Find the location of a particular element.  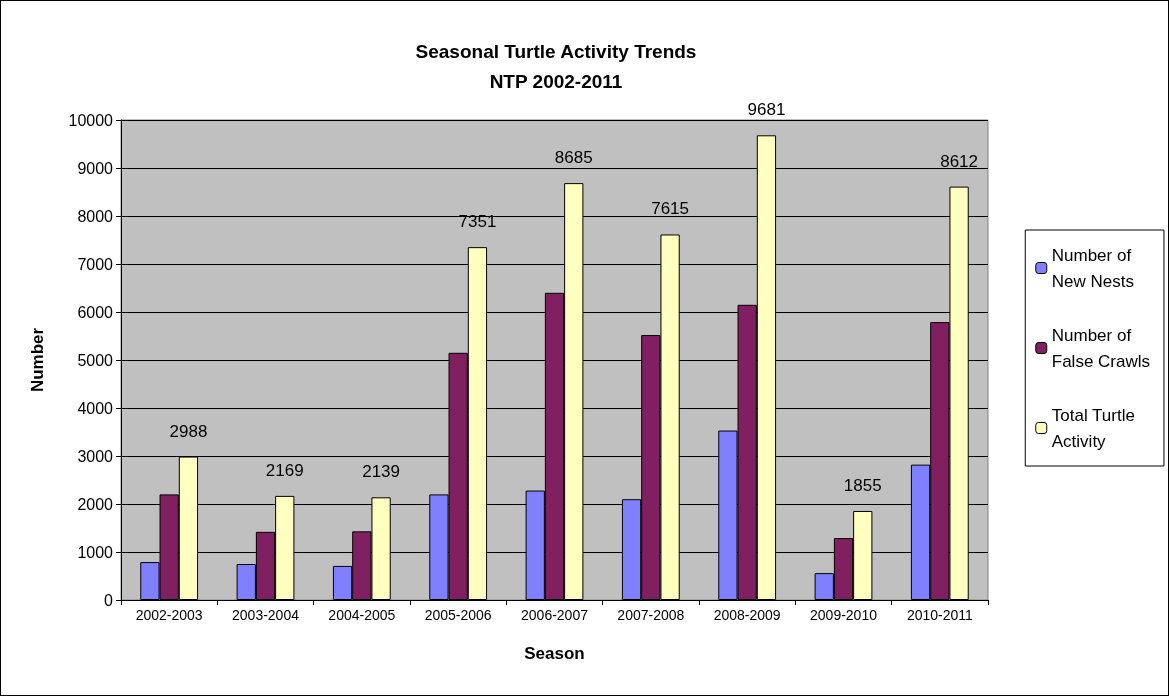

data-label: 7615 is located at coordinates (670, 209).